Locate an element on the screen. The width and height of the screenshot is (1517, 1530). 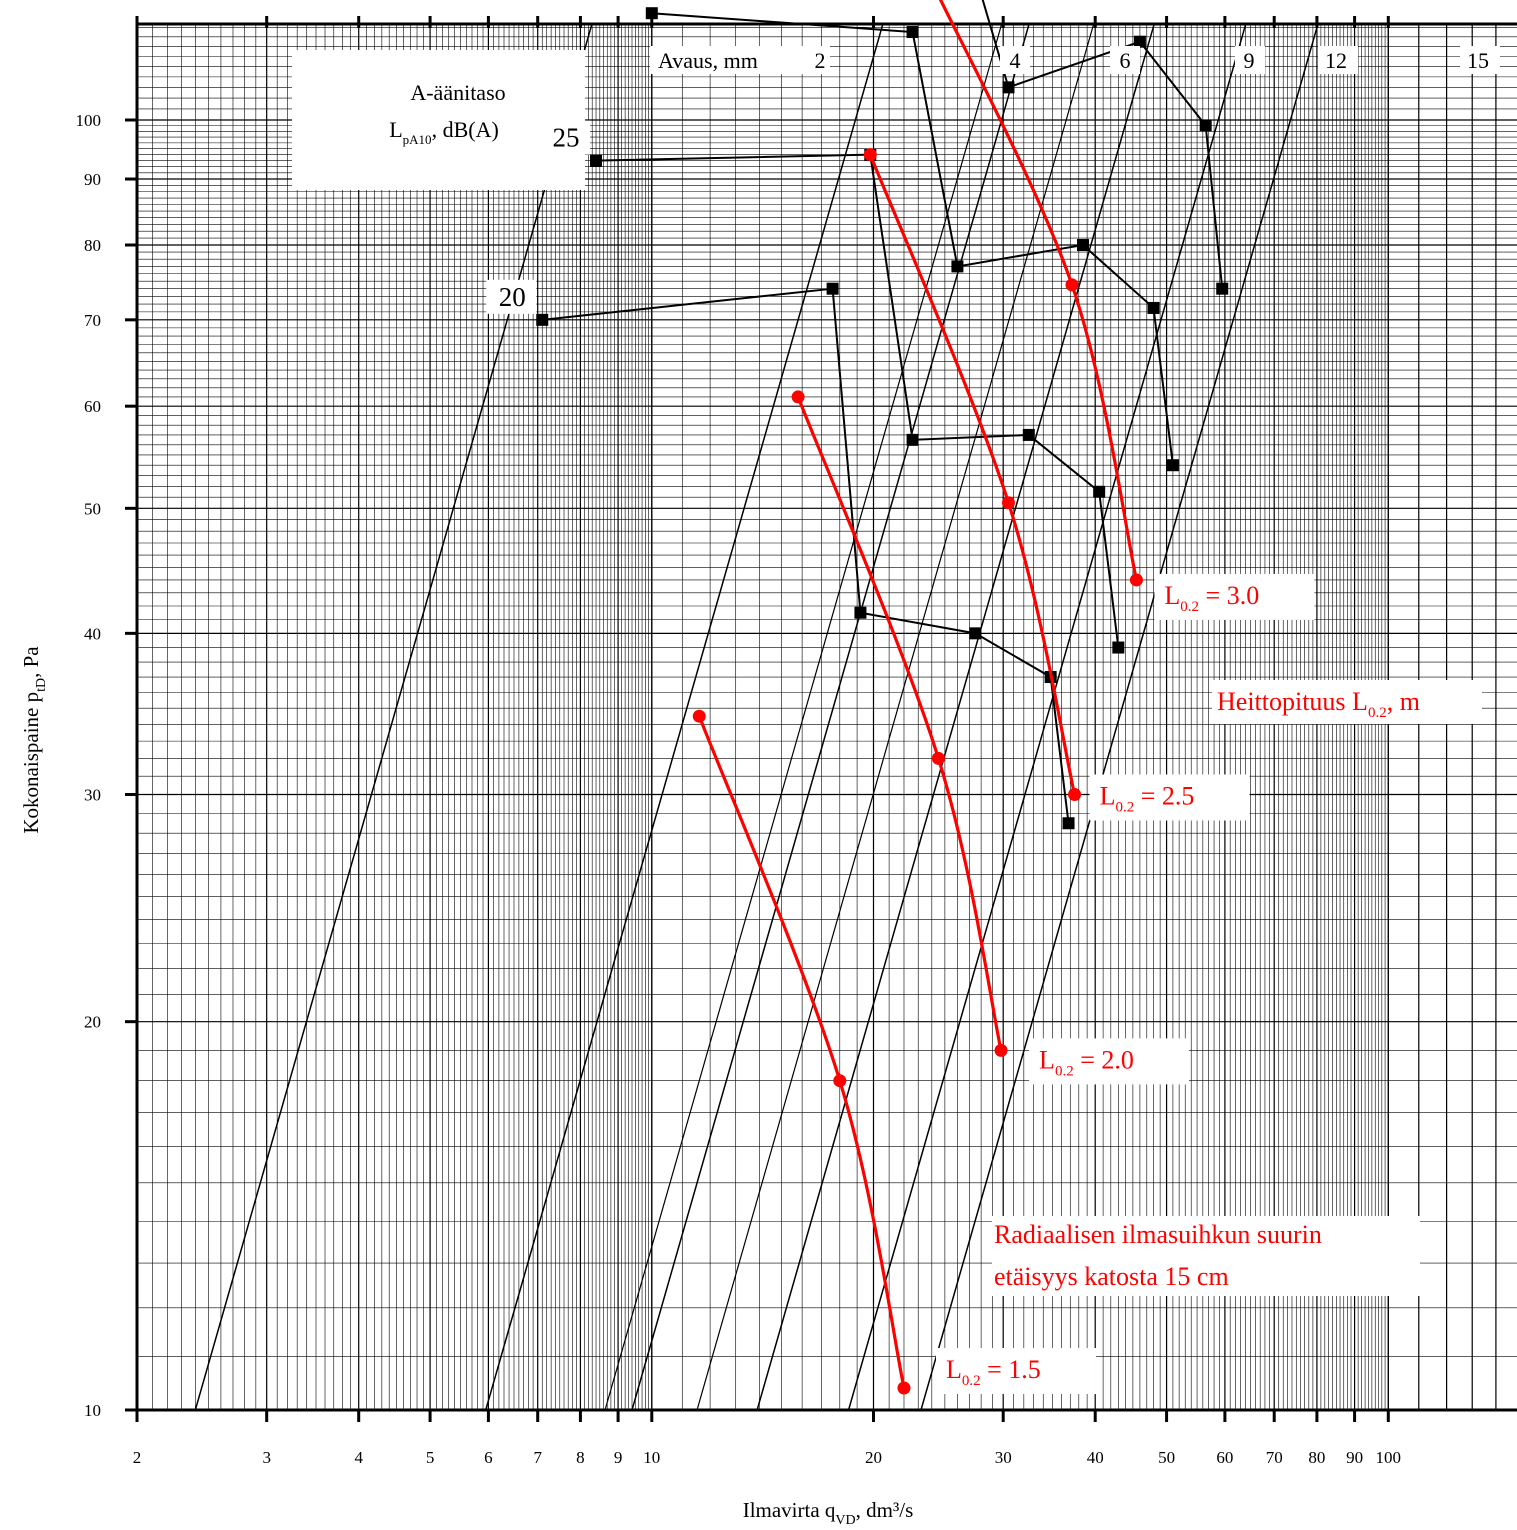
opening-label-15: 15 is located at coordinates (1478, 60).